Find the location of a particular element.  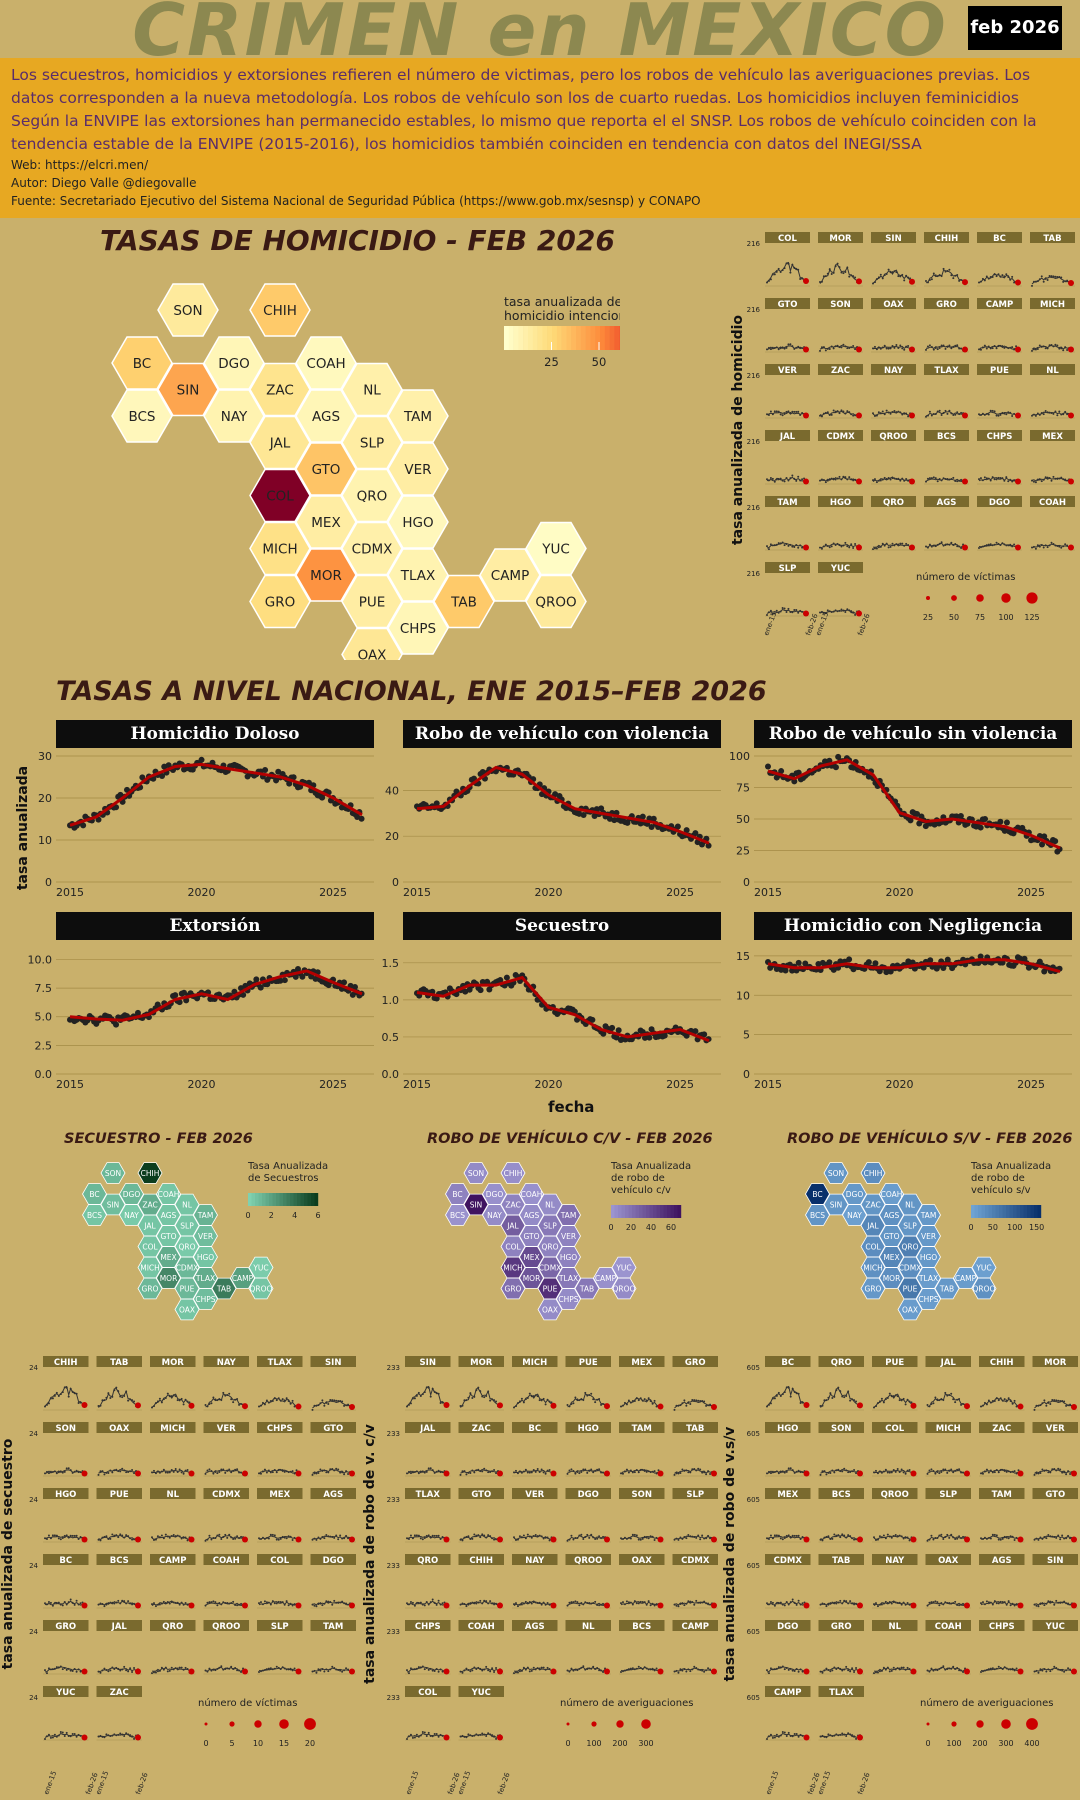

strip-label: MEX is located at coordinates (1052, 437).